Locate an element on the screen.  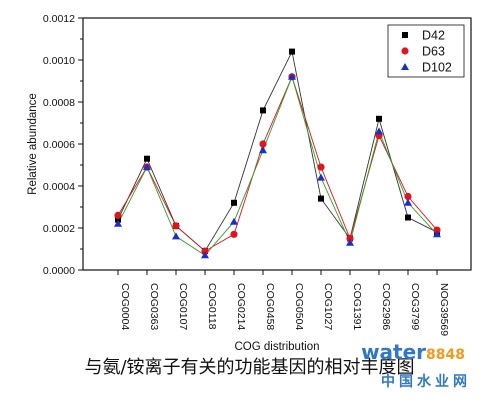
x-tick-label: COG0504 is located at coordinates (299, 306).